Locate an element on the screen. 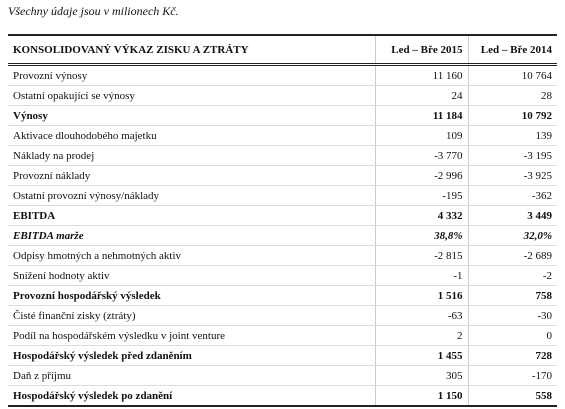 The width and height of the screenshot is (565, 409). value-cell: -170 is located at coordinates (512, 375).